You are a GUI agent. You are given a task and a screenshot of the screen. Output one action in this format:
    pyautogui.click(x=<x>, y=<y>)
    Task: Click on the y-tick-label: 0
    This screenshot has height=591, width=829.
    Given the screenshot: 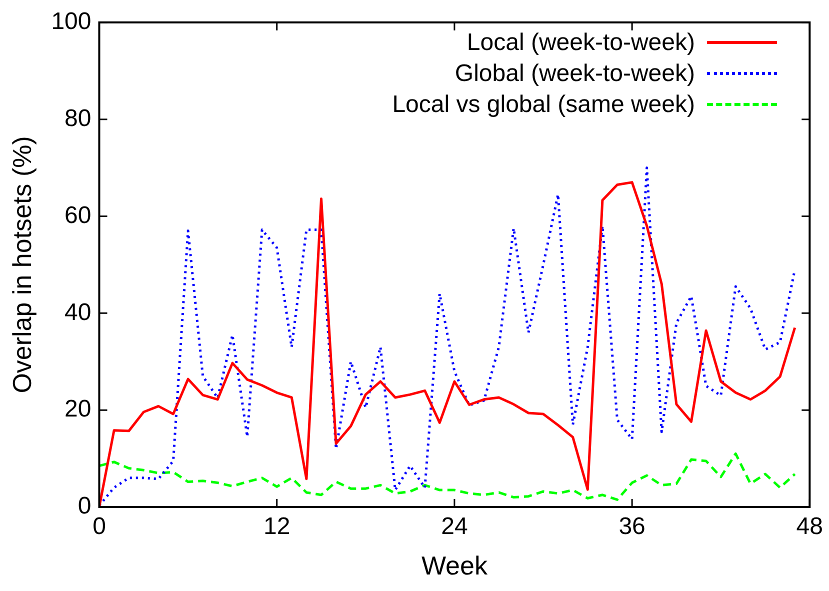 What is the action you would take?
    pyautogui.click(x=85, y=506)
    